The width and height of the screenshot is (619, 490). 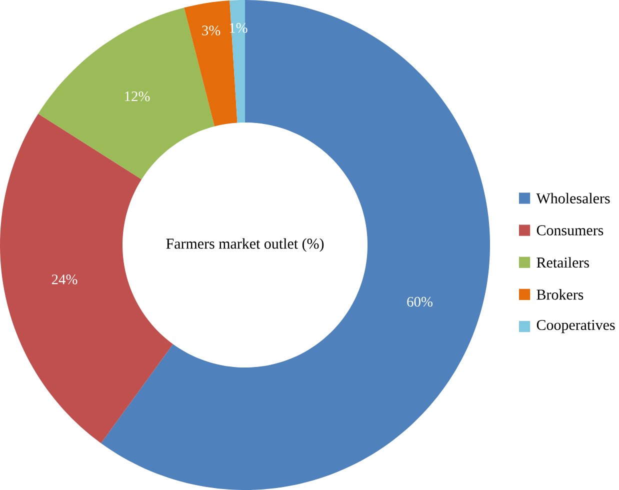 What do you see at coordinates (211, 31) in the screenshot?
I see `data-label: 3%` at bounding box center [211, 31].